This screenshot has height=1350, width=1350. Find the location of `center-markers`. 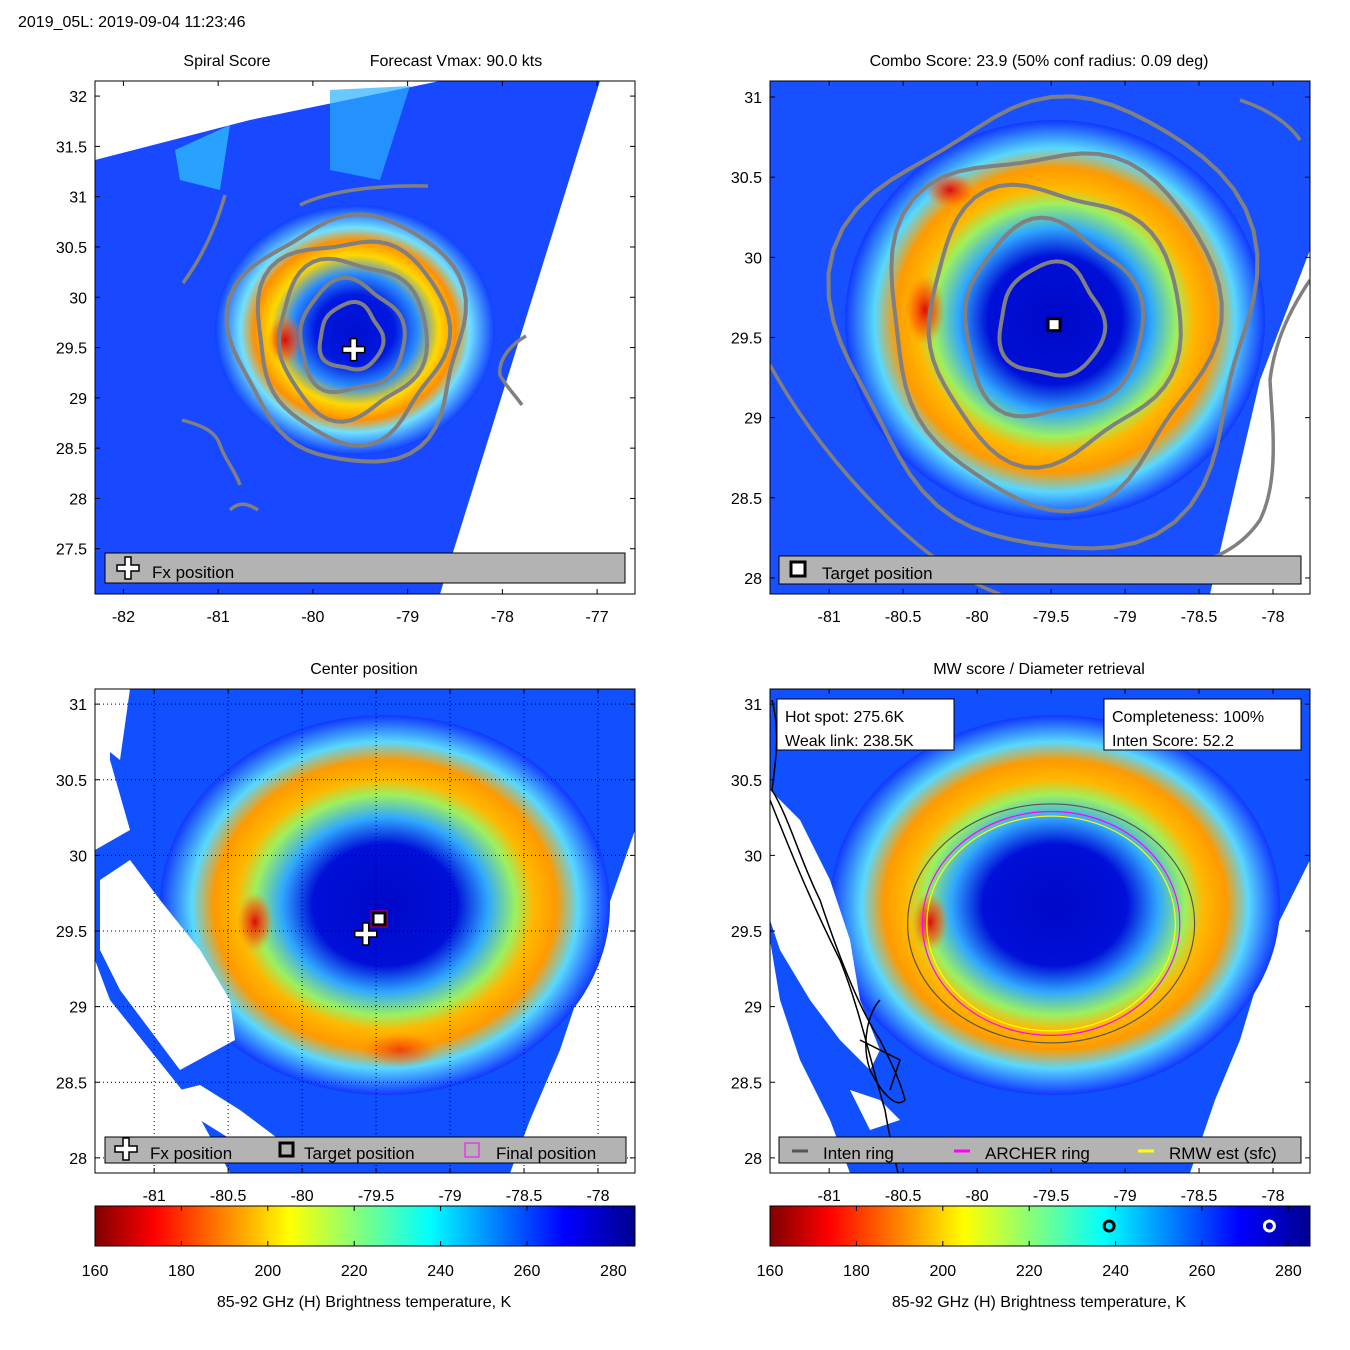

center-markers is located at coordinates (370, 928).